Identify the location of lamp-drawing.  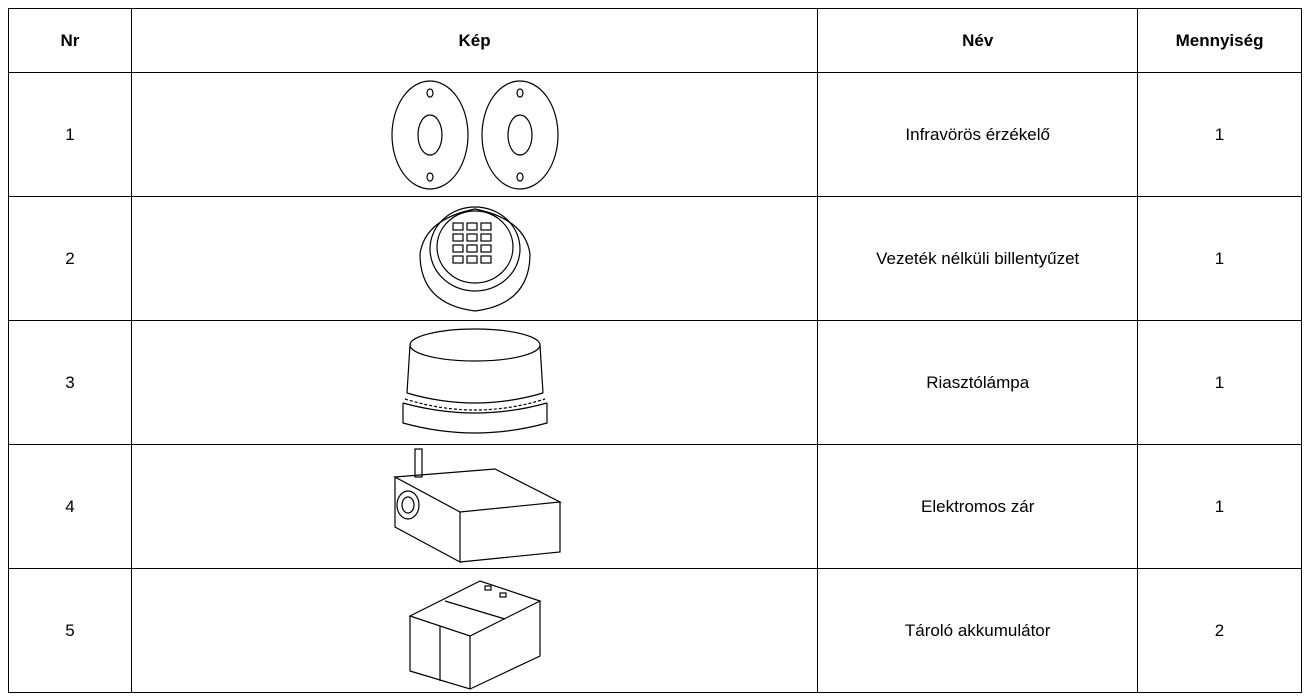
(474, 380).